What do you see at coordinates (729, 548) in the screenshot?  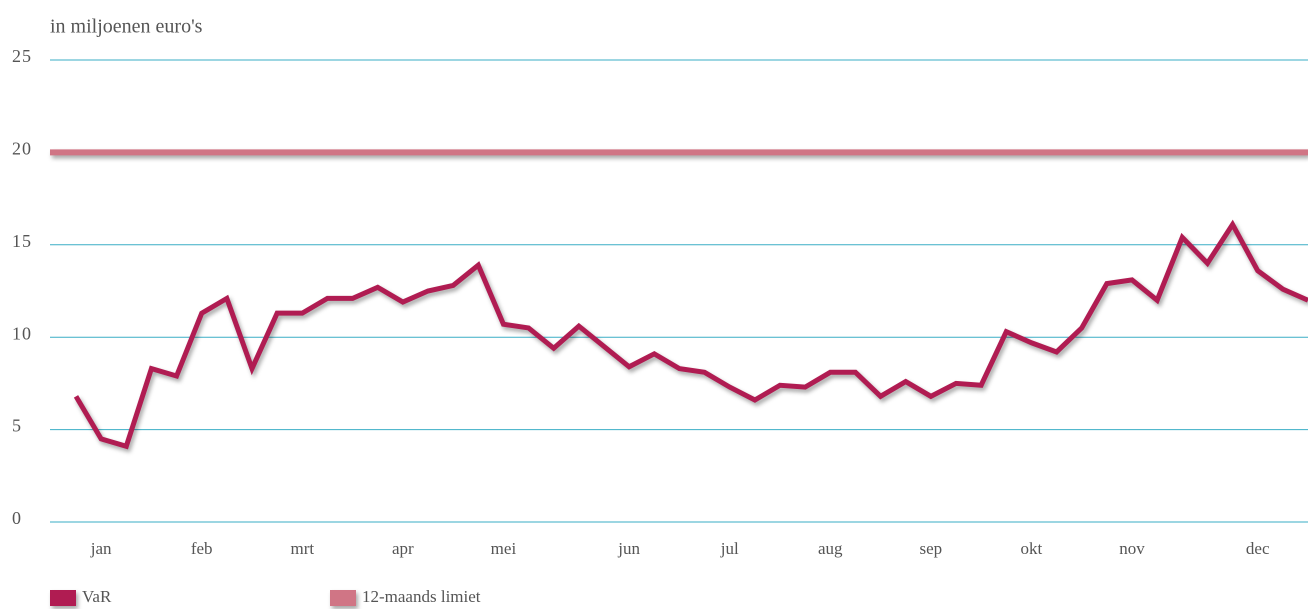 I see `x-tick-label: jul` at bounding box center [729, 548].